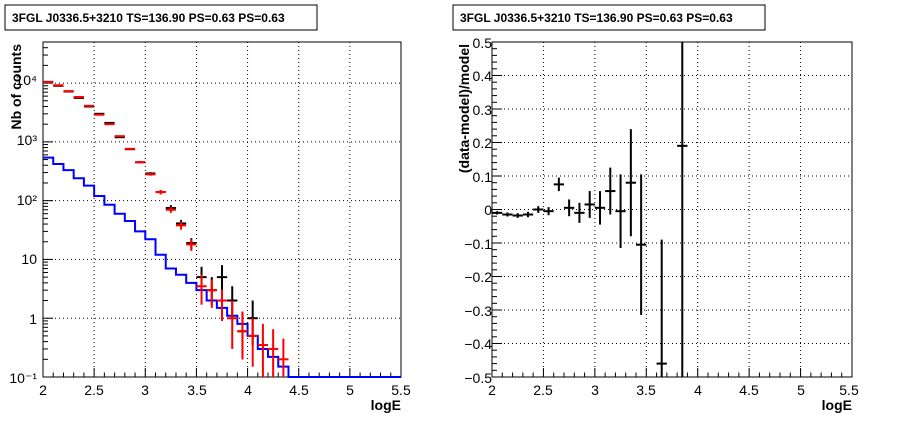 Image resolution: width=898 pixels, height=421 pixels. Describe the element at coordinates (33, 319) in the screenshot. I see `y-tick-label: 1` at that location.